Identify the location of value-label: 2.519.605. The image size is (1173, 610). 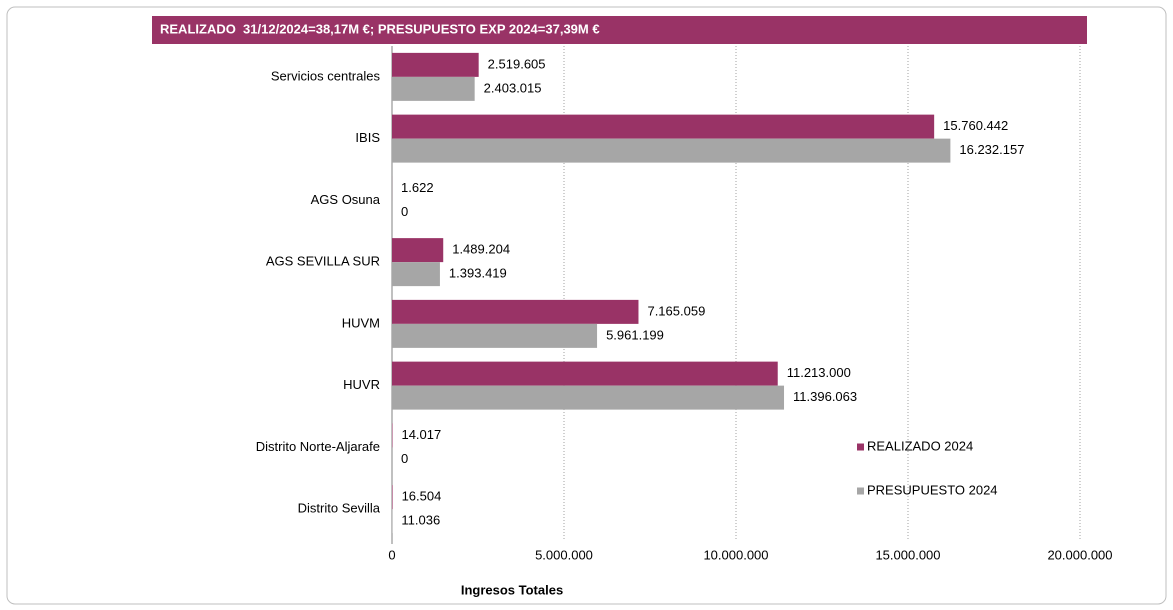
(517, 63).